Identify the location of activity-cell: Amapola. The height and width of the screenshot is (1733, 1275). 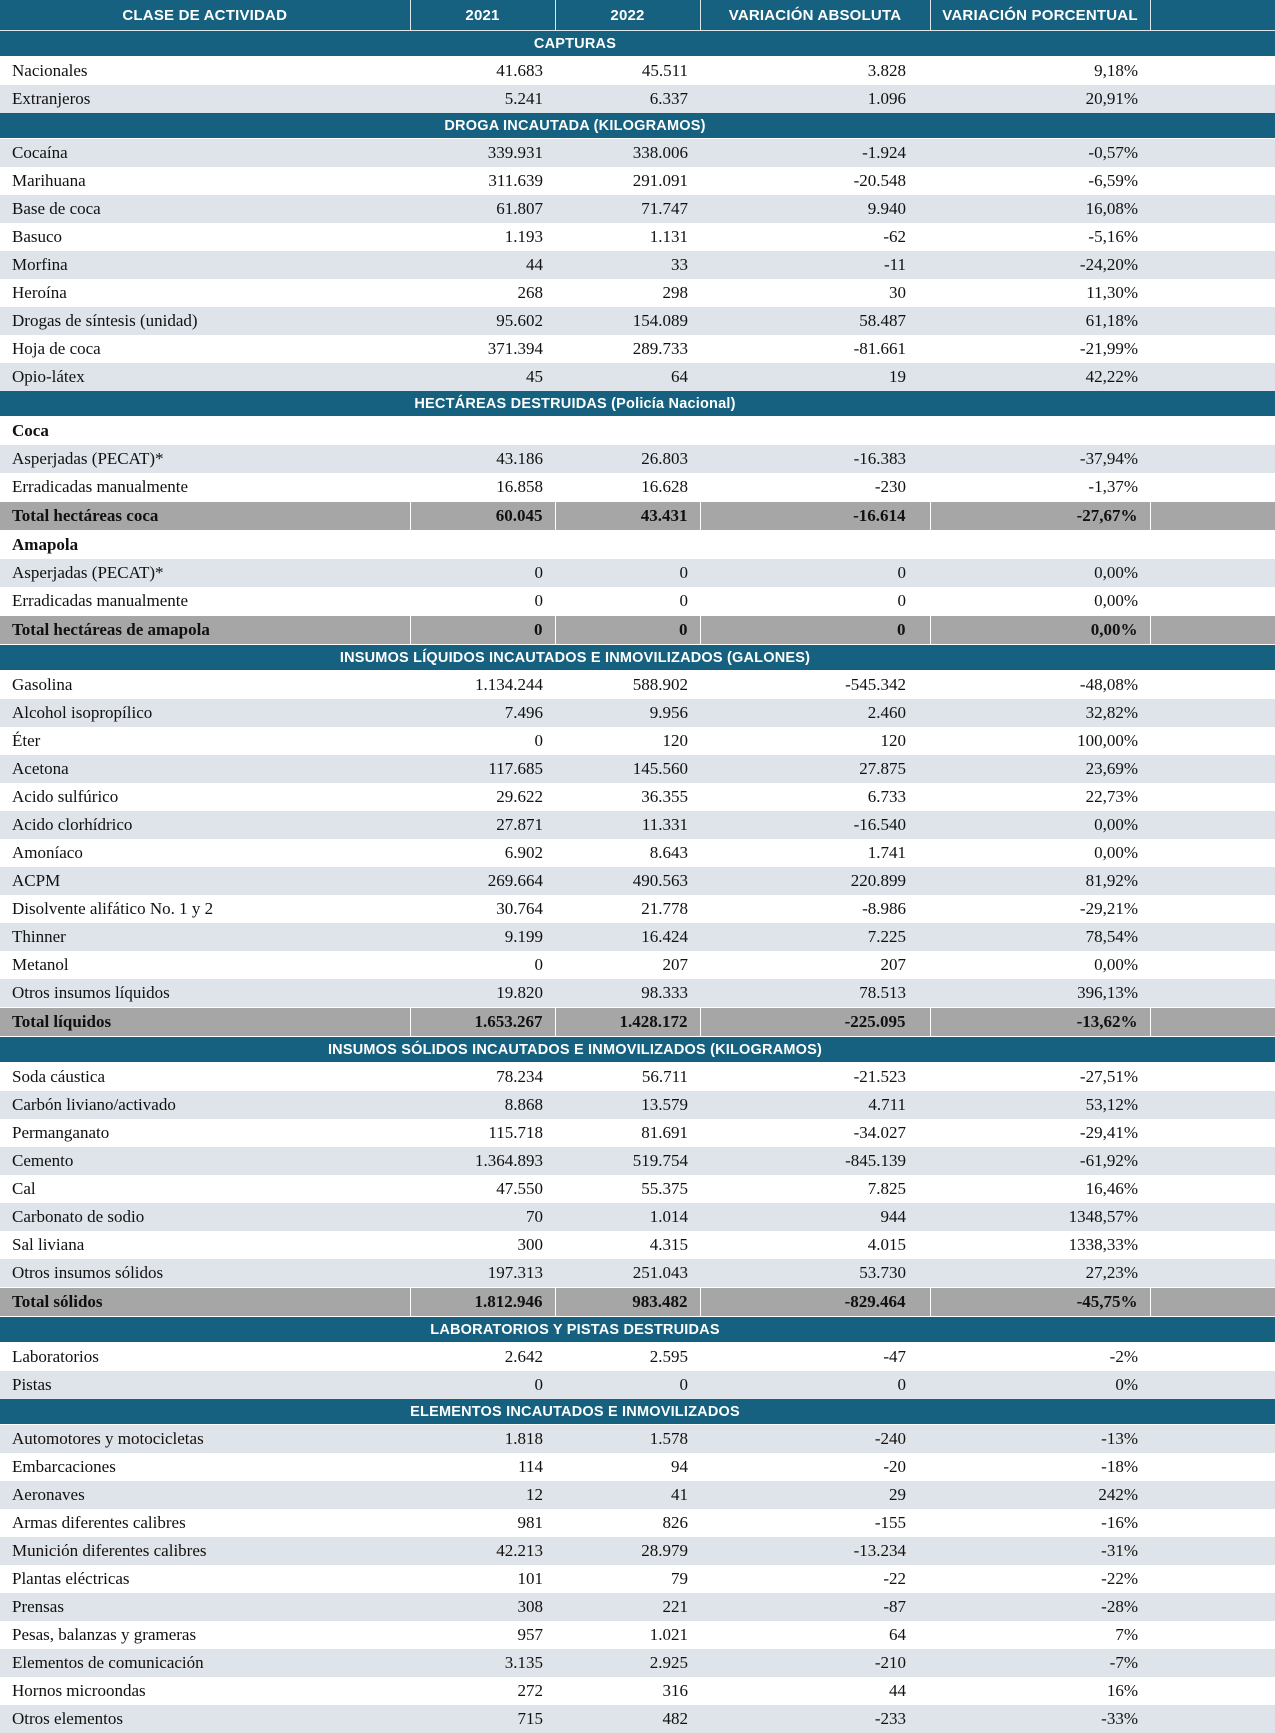
(45, 544).